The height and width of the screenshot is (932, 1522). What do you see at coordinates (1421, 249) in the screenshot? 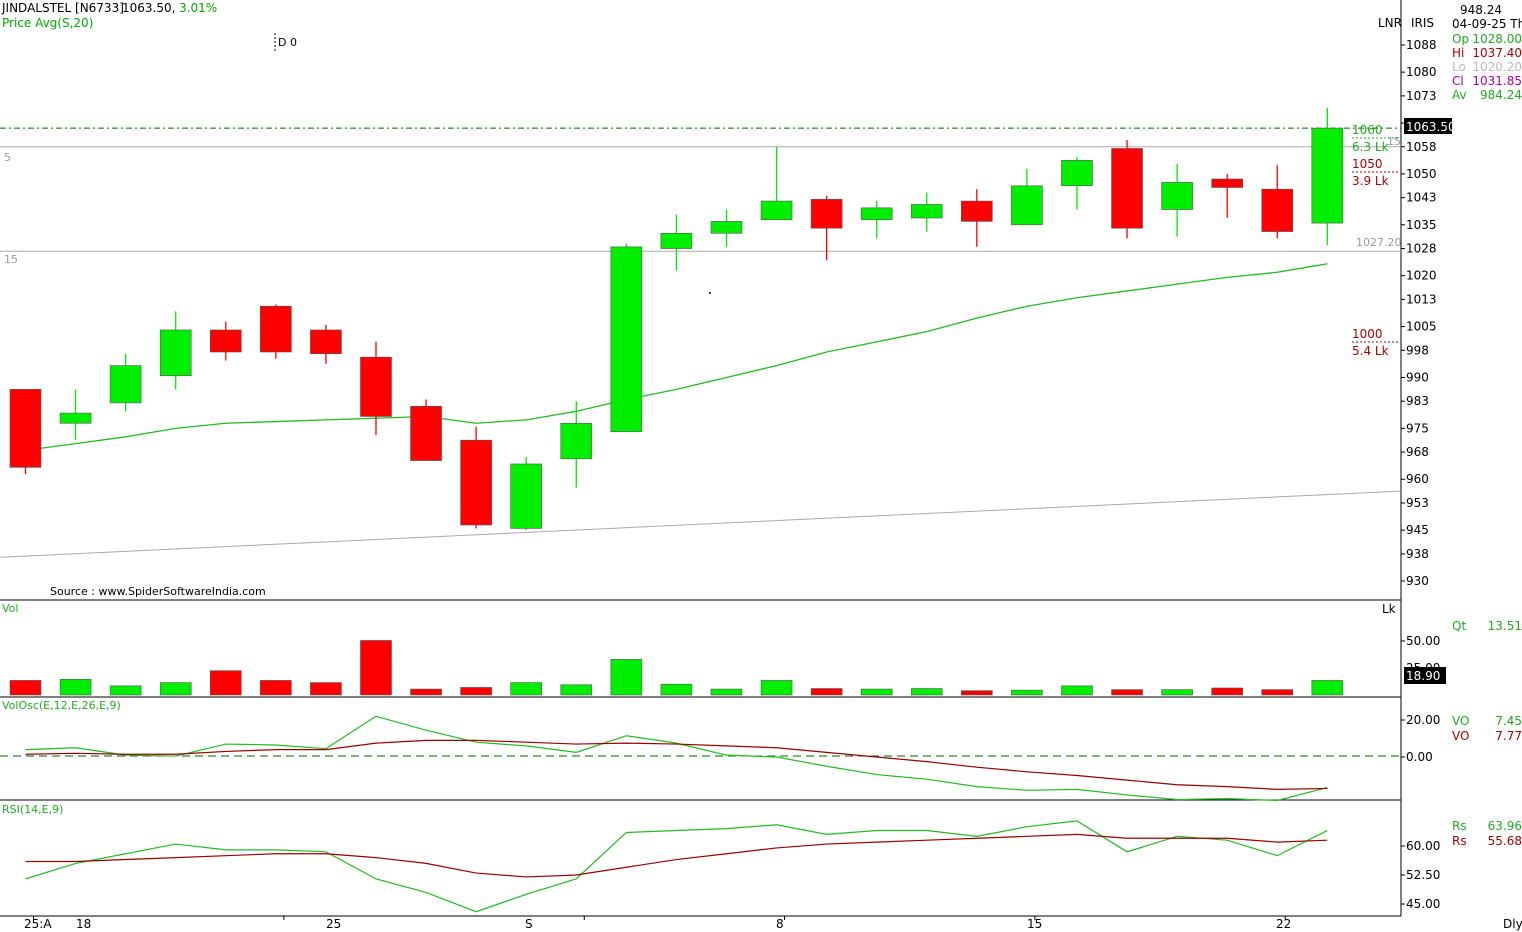
I see `price-tick-label: 1028` at bounding box center [1421, 249].